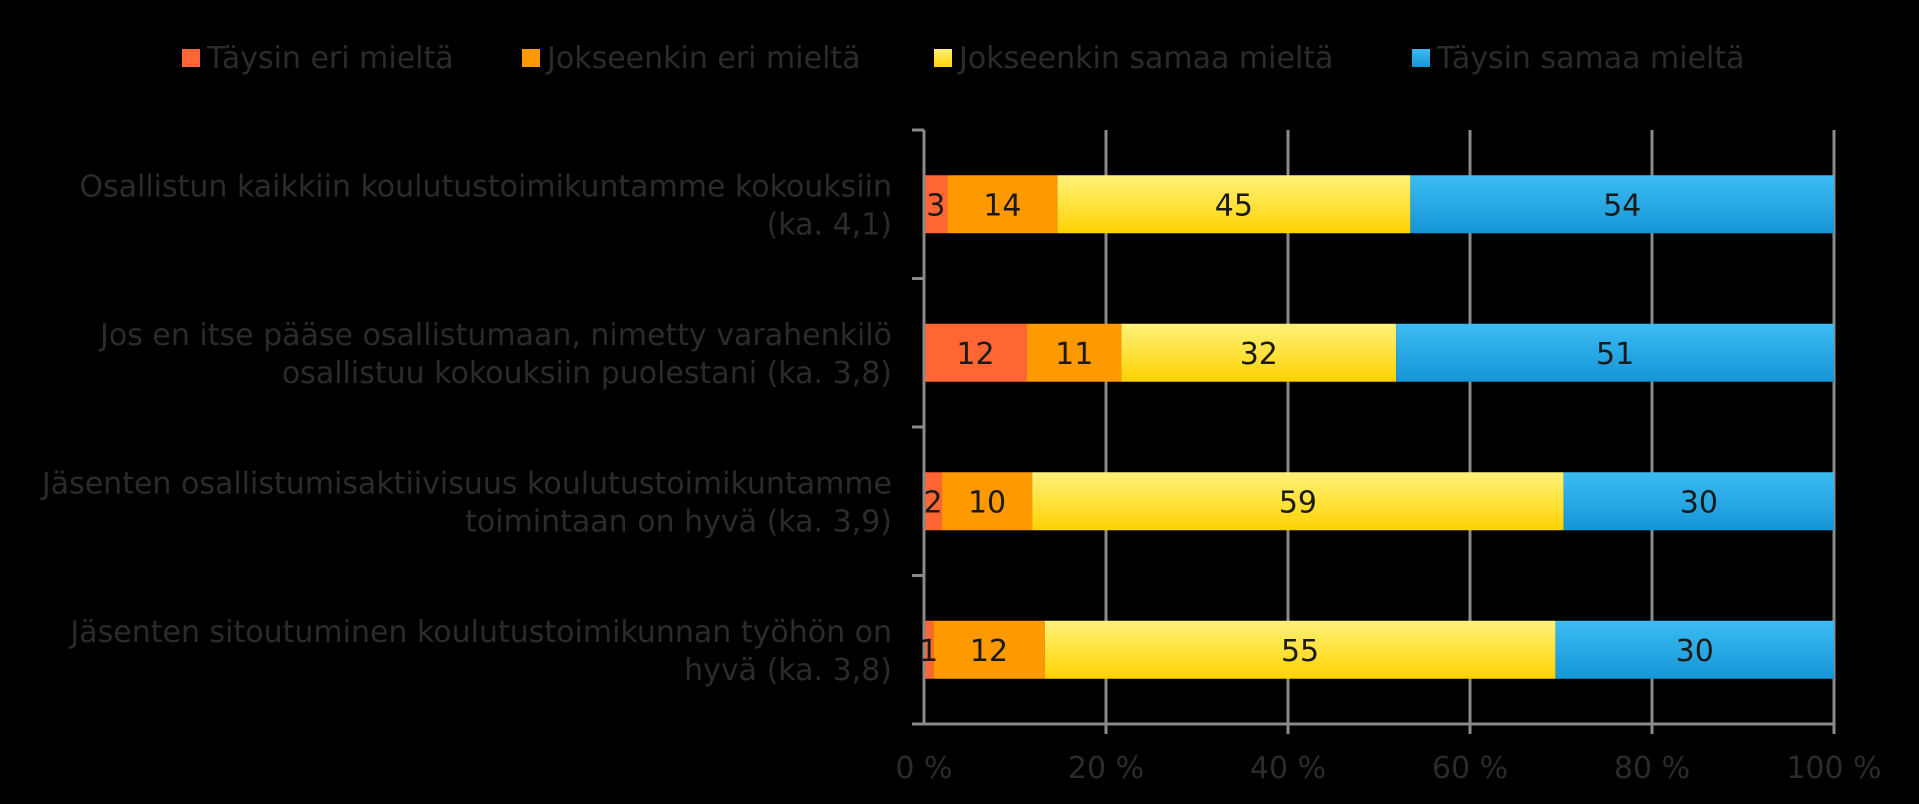  What do you see at coordinates (1106, 768) in the screenshot?
I see `x-tick-label: 20 %` at bounding box center [1106, 768].